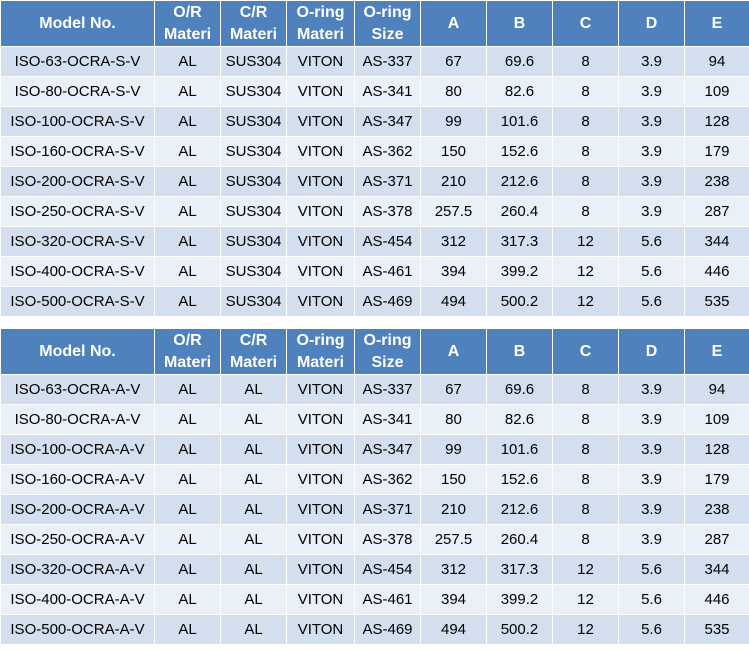  Describe the element at coordinates (716, 479) in the screenshot. I see `dim-e-cell: 179` at that location.